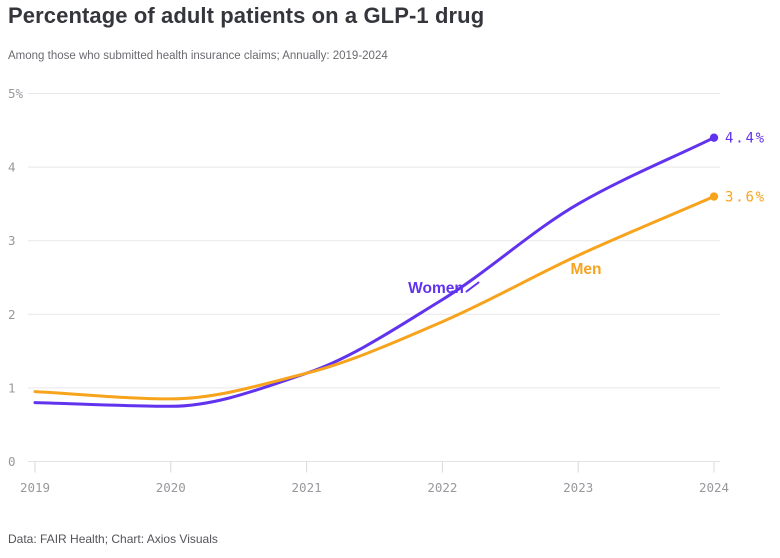  I want to click on x-tick-label-2022: 2022, so click(442, 487).